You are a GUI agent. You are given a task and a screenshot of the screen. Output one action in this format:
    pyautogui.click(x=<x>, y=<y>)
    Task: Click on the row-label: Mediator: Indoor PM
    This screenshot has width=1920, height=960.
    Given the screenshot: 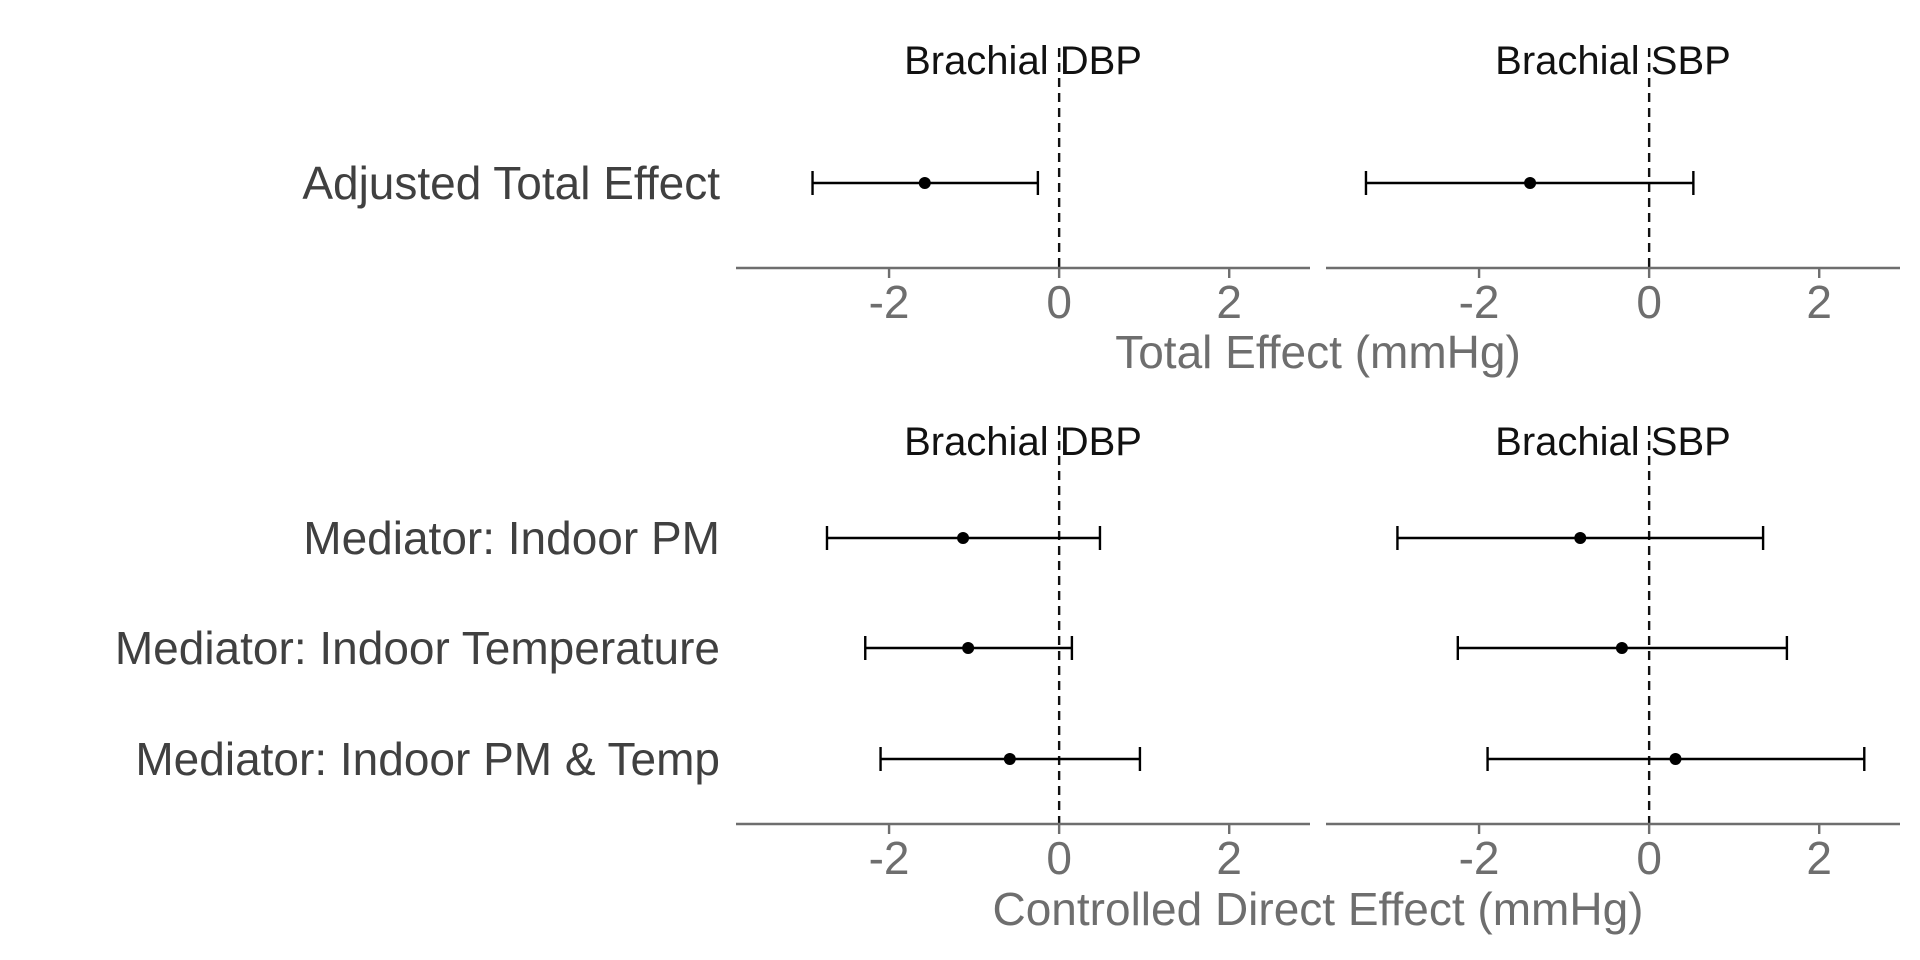 What is the action you would take?
    pyautogui.click(x=511, y=538)
    